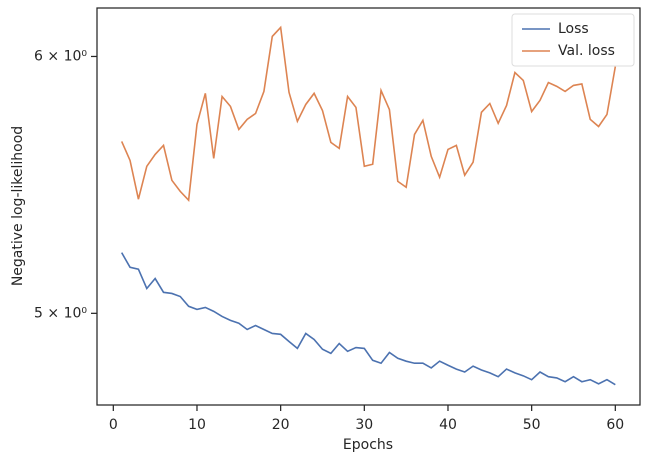 Image resolution: width=652 pixels, height=467 pixels. Describe the element at coordinates (448, 425) in the screenshot. I see `x-tick-label: 40` at that location.